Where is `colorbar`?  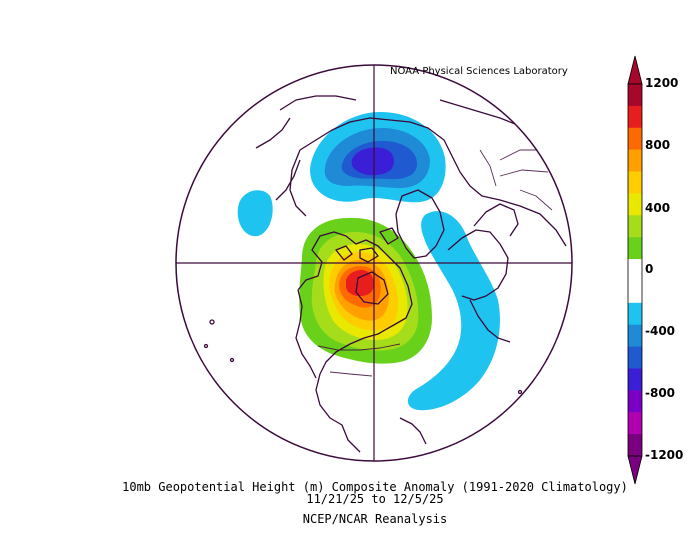 colorbar is located at coordinates (635, 270).